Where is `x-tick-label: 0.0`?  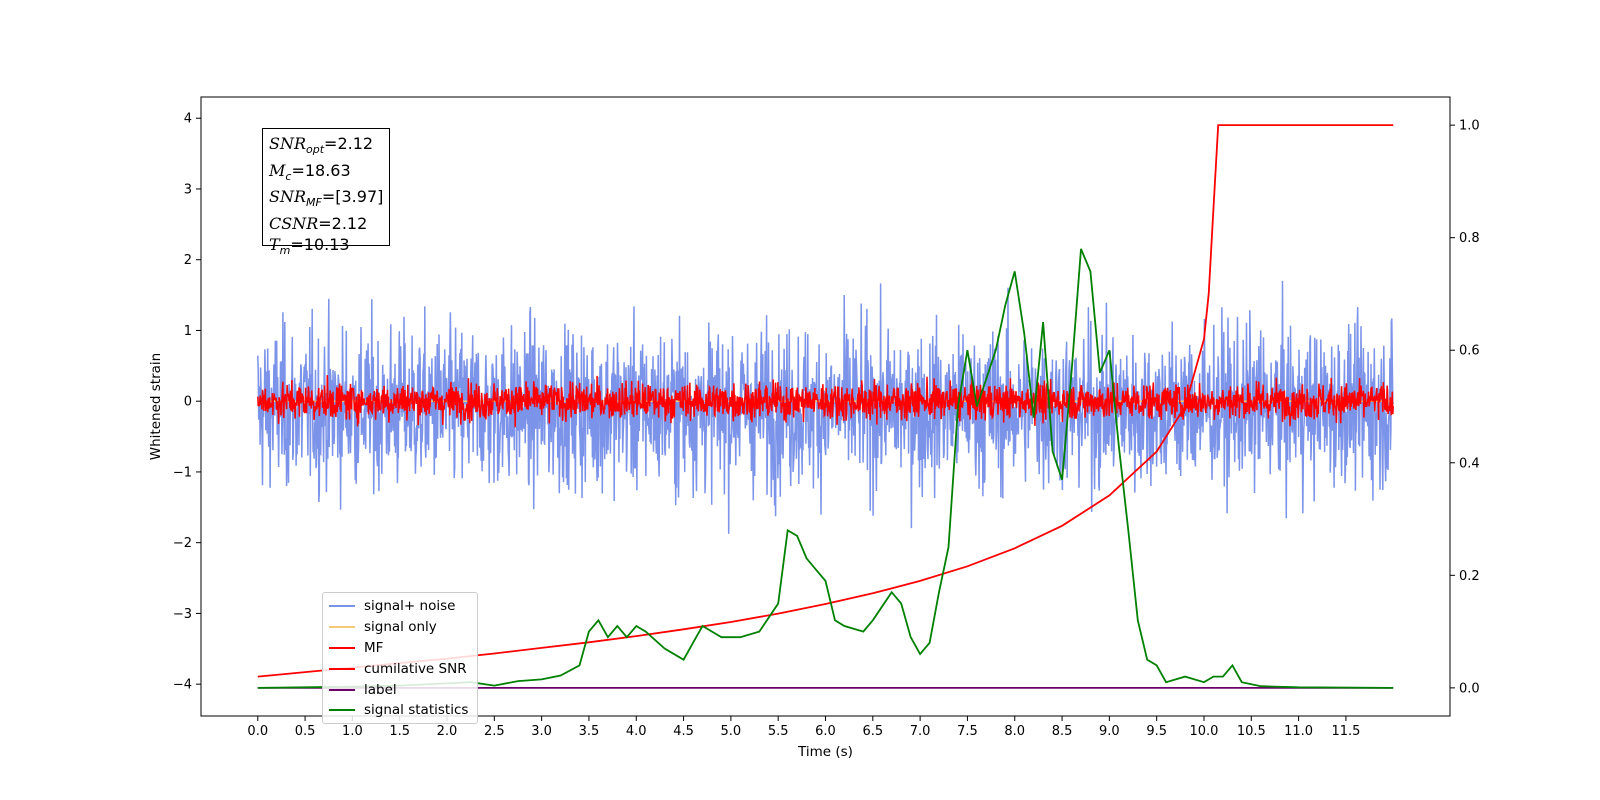 x-tick-label: 0.0 is located at coordinates (257, 731).